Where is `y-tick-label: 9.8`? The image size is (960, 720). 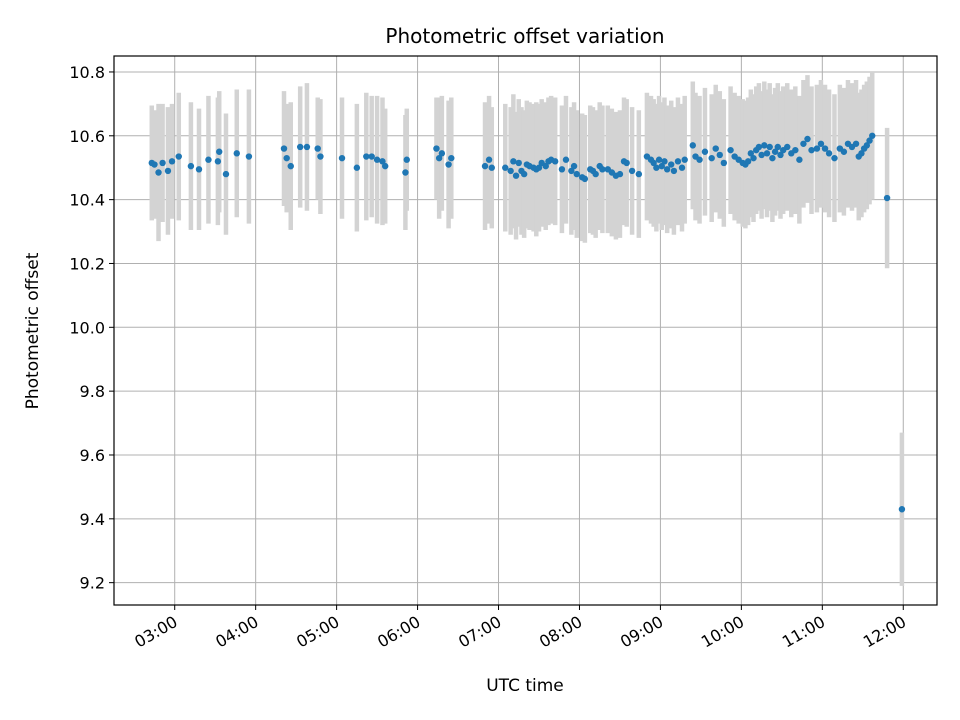
y-tick-label: 9.8 is located at coordinates (92, 391).